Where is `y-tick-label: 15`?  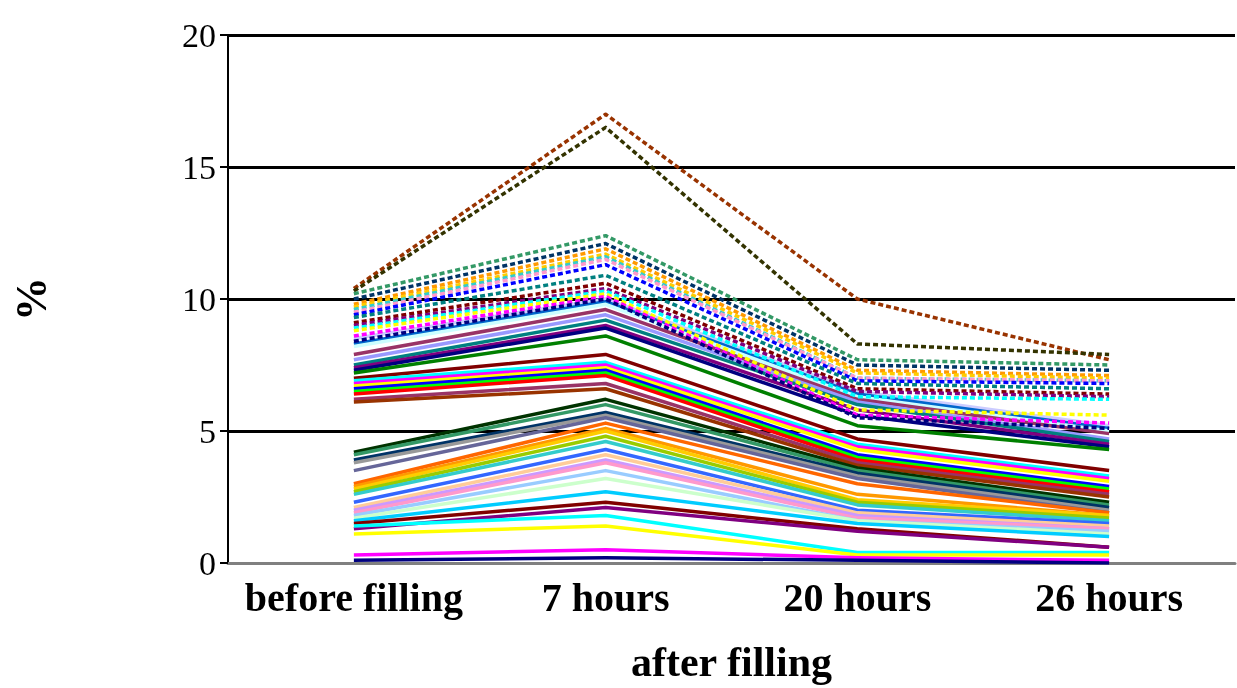
y-tick-label: 15 is located at coordinates (199, 167).